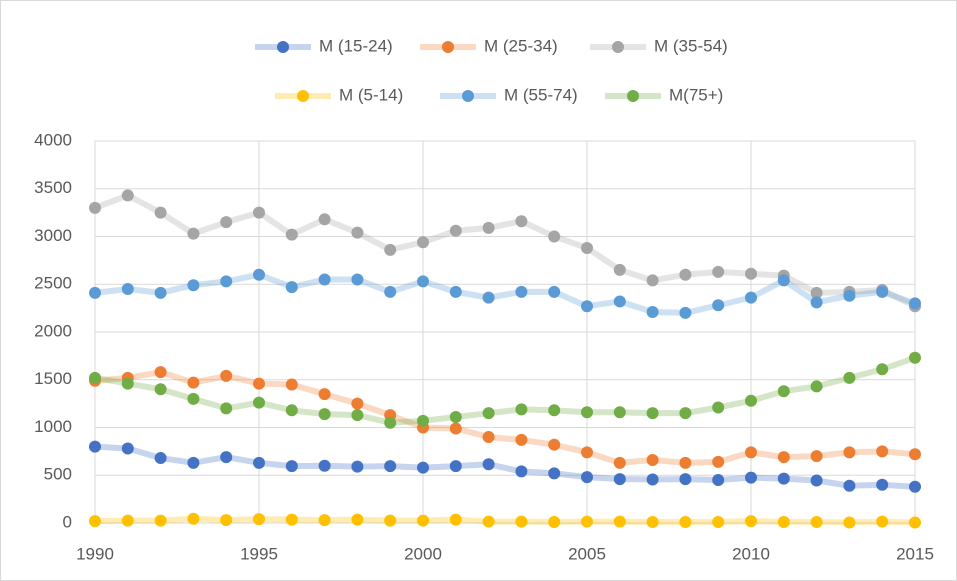  I want to click on legend-label: M (55-74), so click(541, 94).